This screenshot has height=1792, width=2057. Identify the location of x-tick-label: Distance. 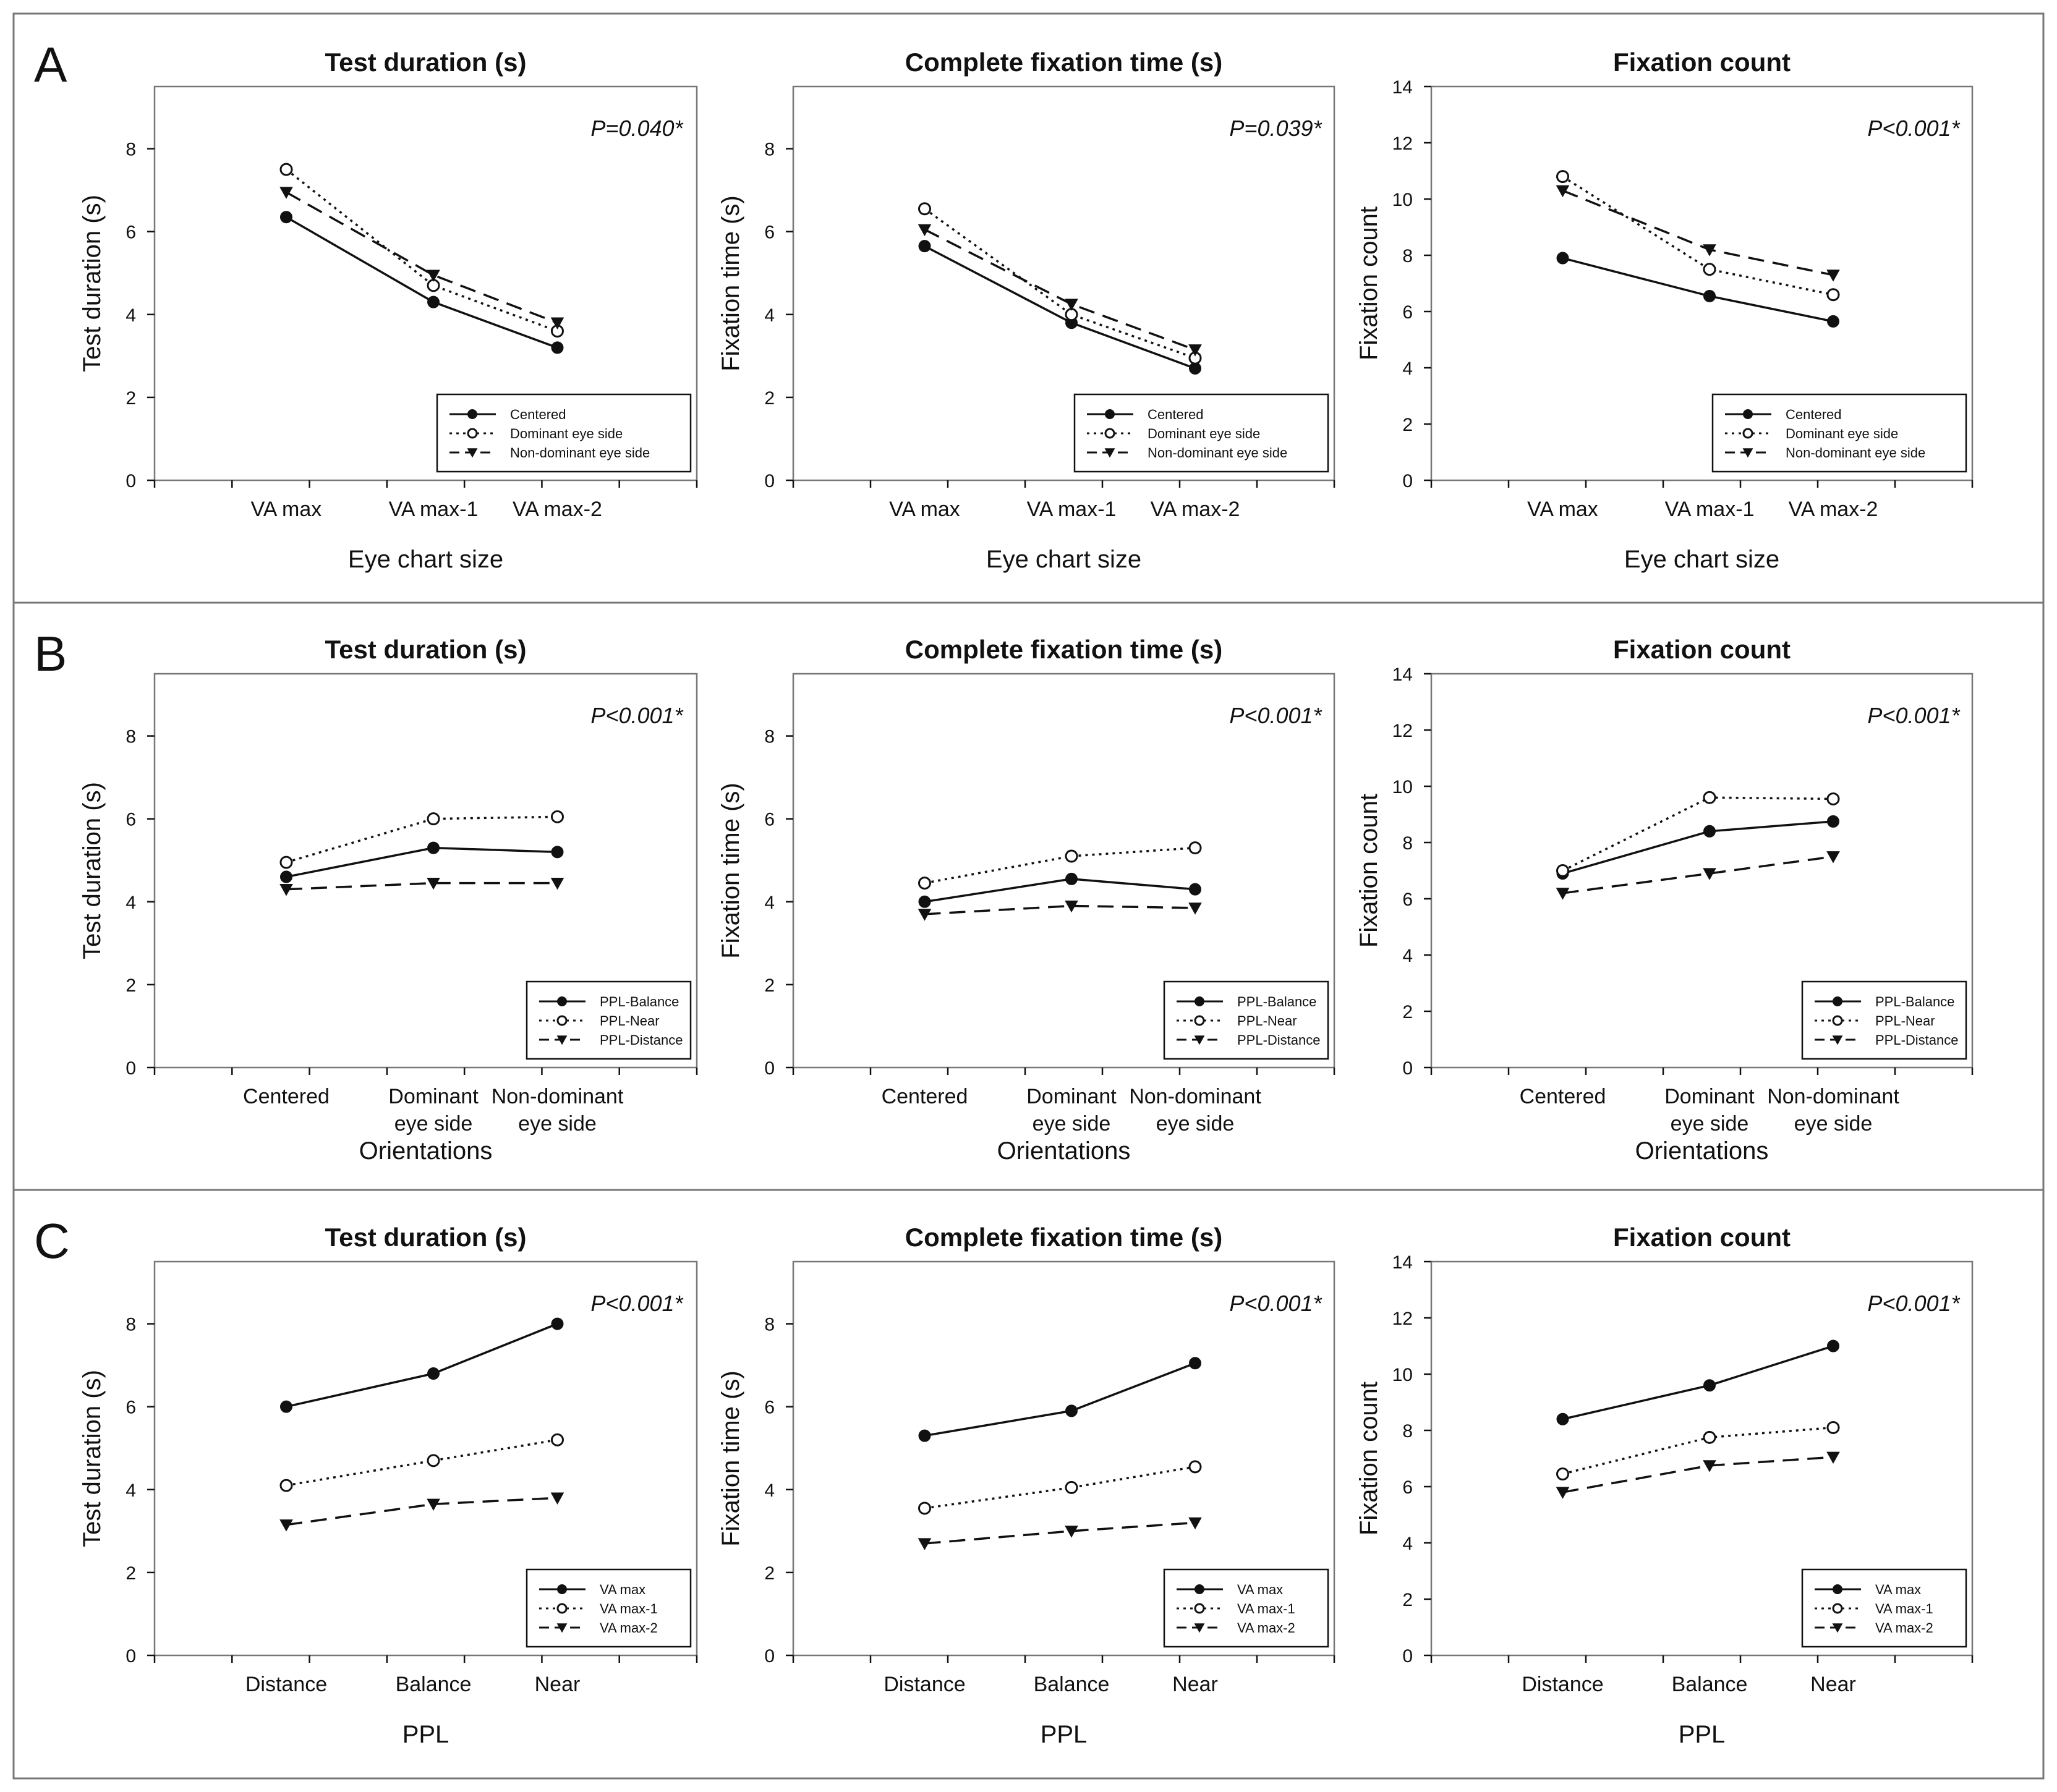
(1562, 1684).